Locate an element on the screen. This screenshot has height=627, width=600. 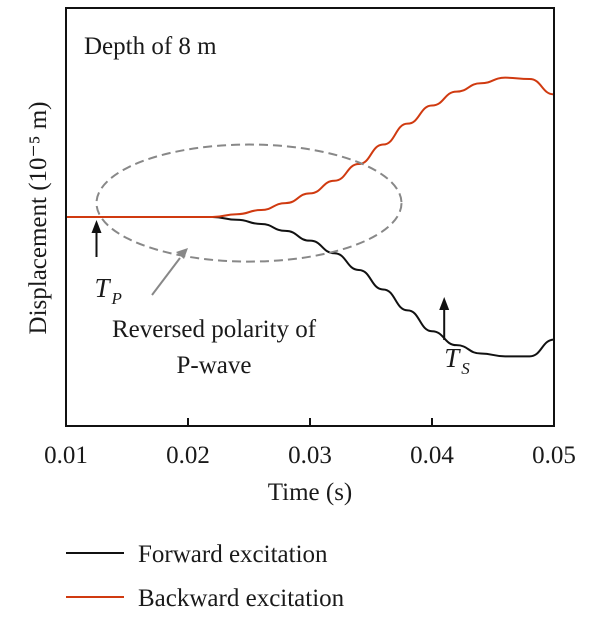
legend: Forward excitation Backward excitation is located at coordinates (205, 576).